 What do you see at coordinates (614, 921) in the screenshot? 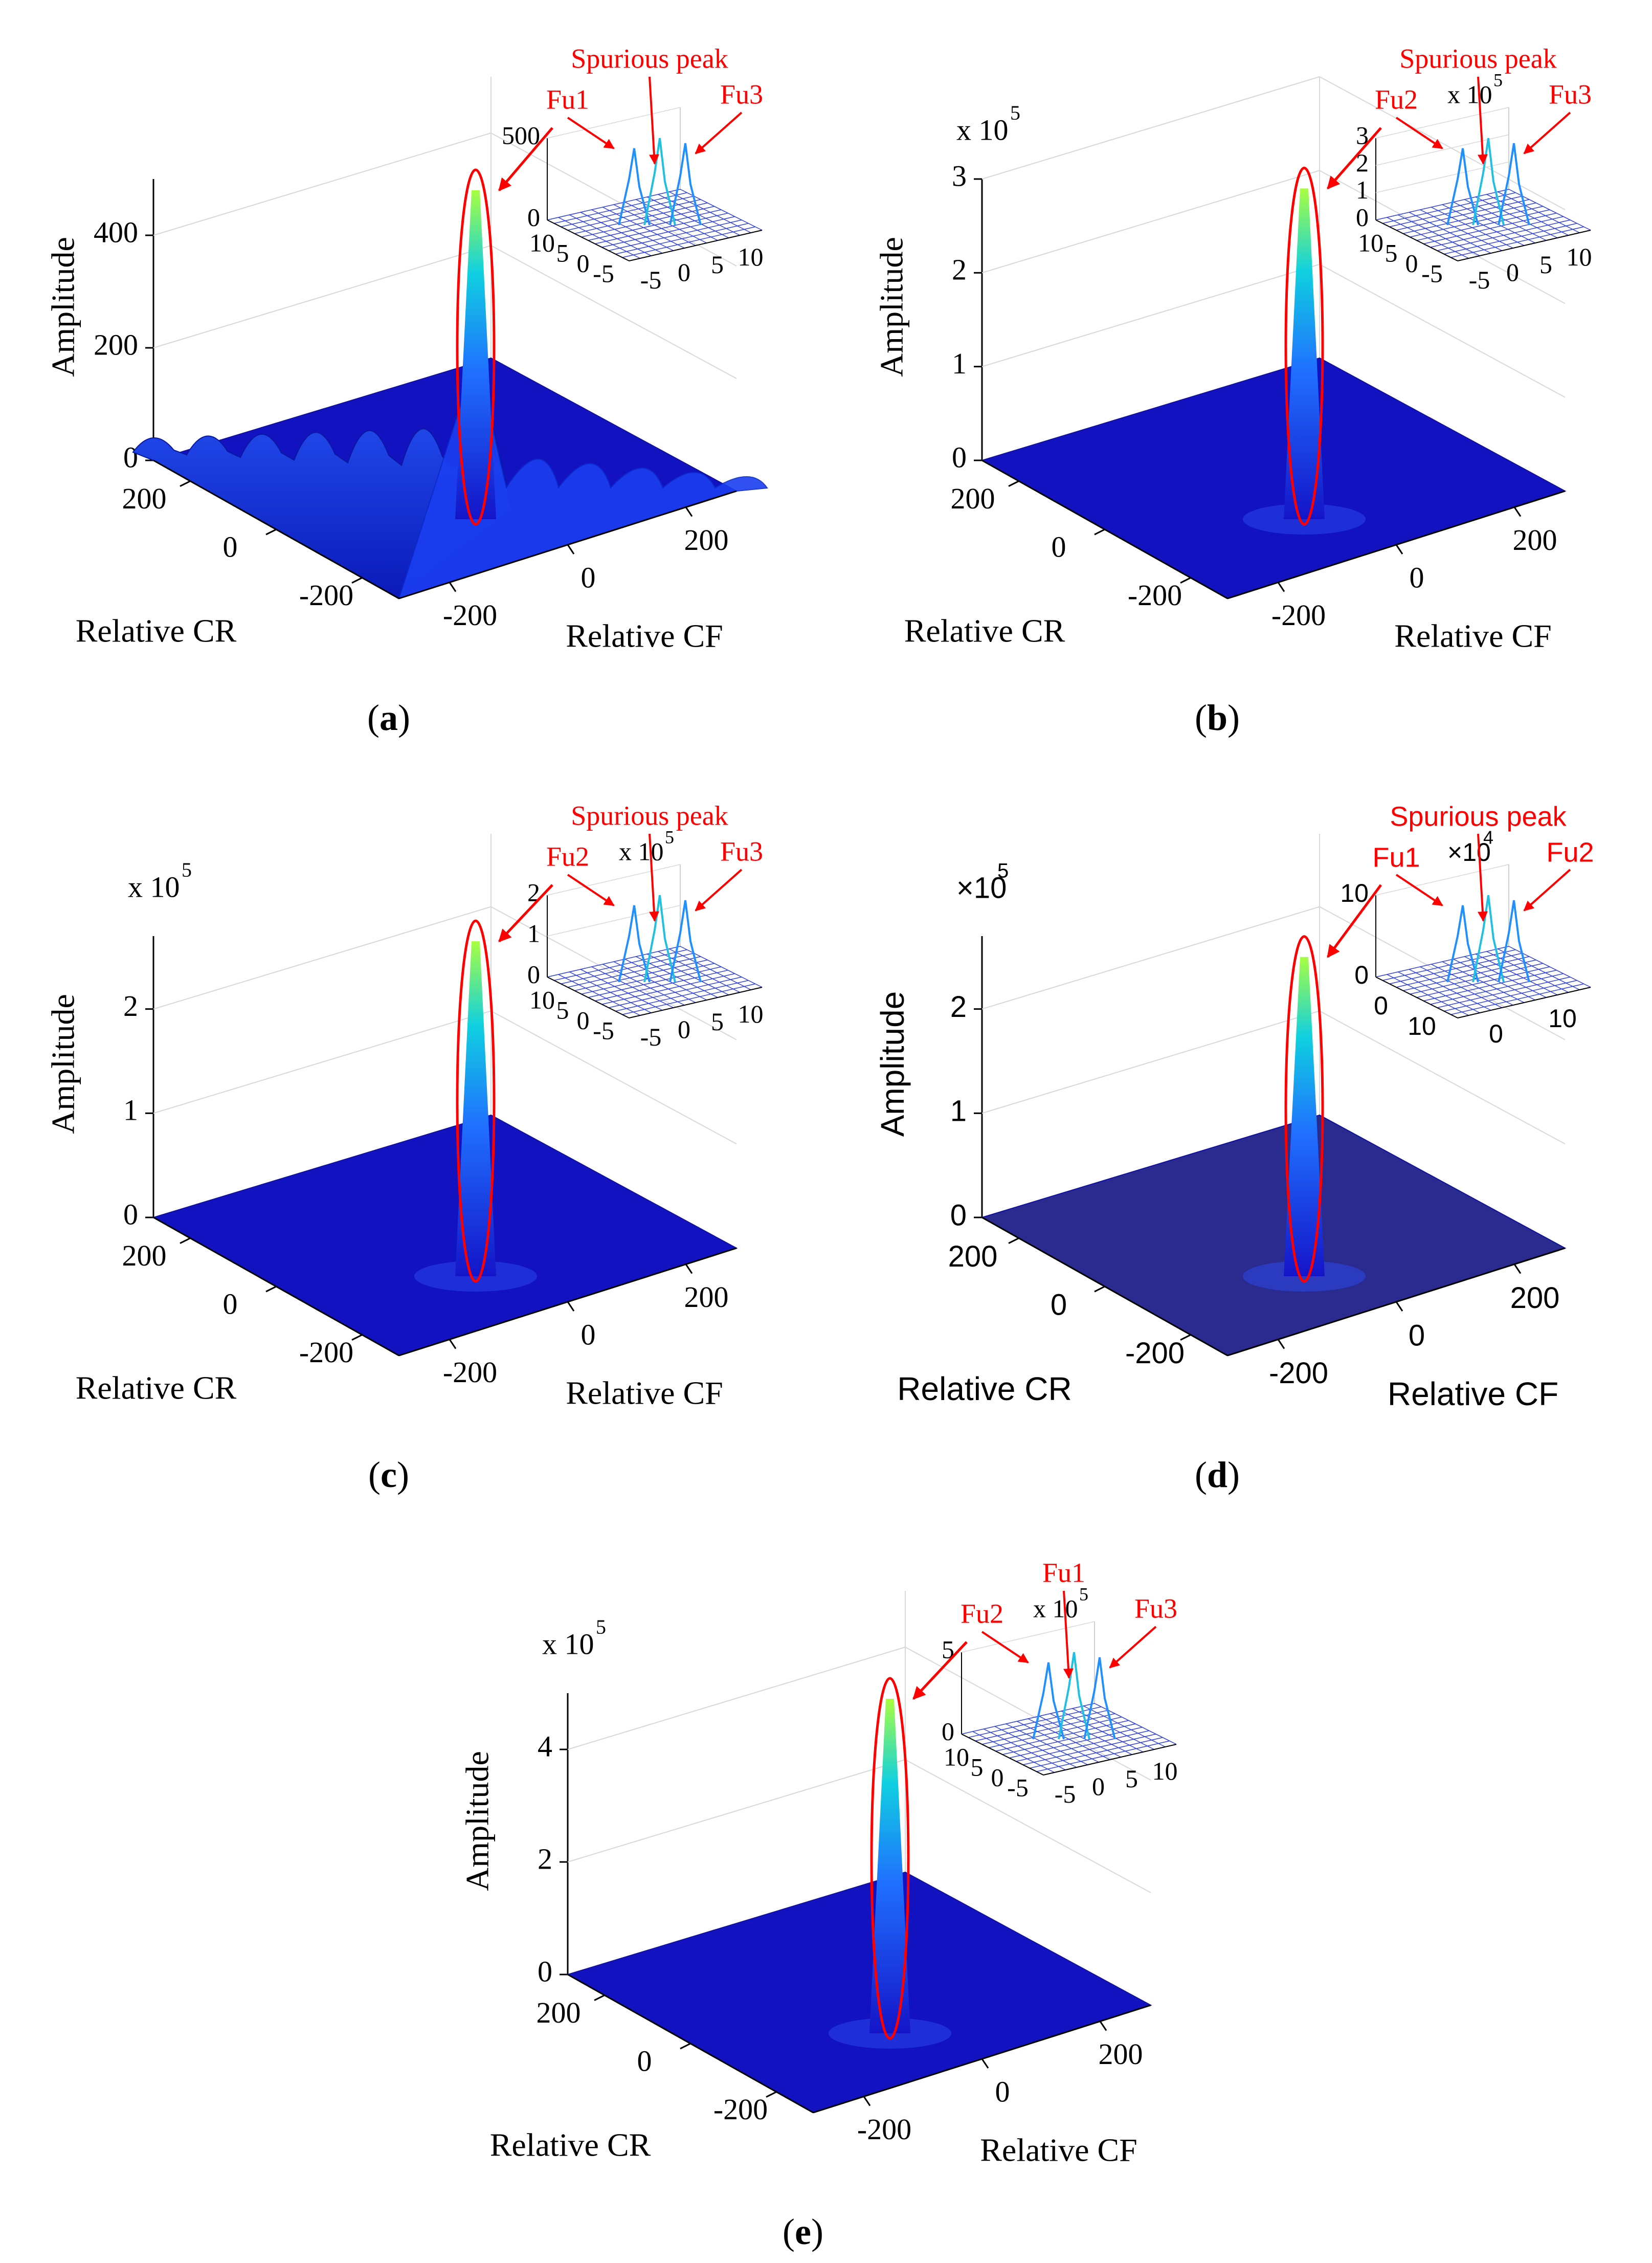
I see `inset-z-gridline` at bounding box center [614, 921].